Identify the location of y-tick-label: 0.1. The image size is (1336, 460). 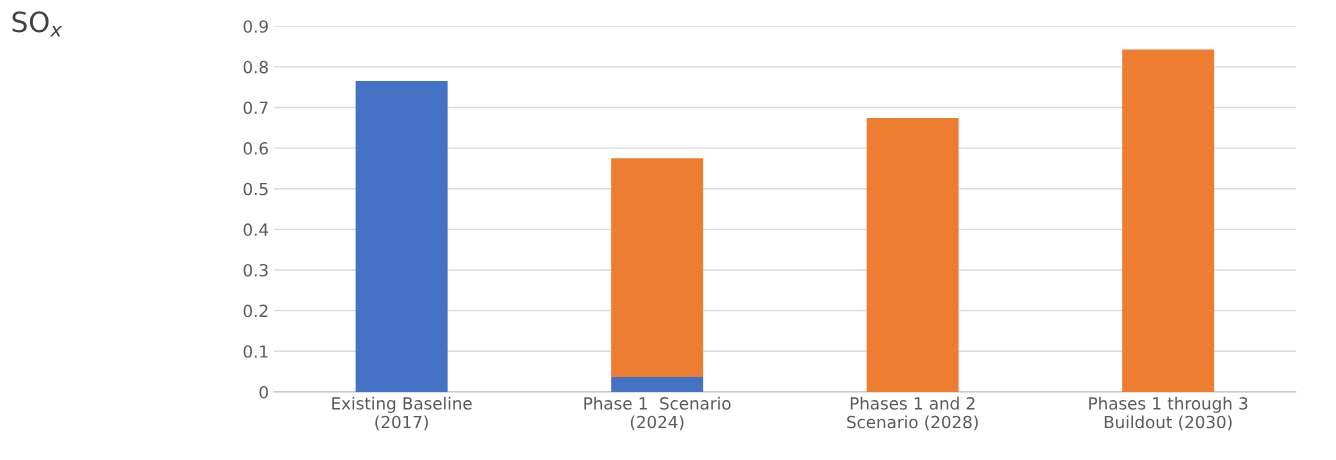
(255, 351).